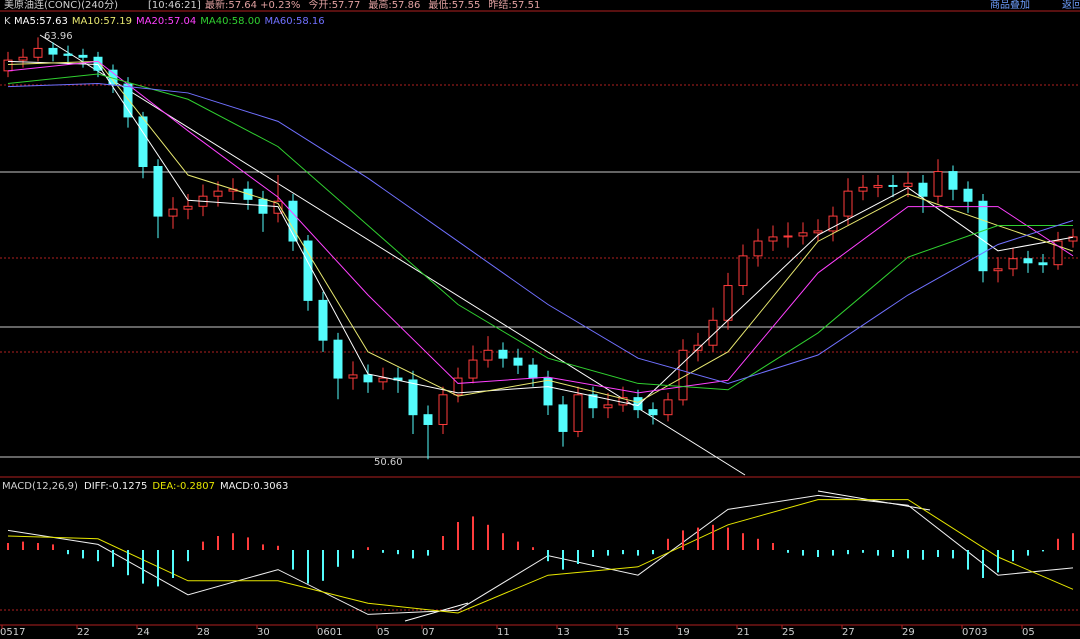  What do you see at coordinates (115, 486) in the screenshot?
I see `legend-entry: DIFF:-0.1275` at bounding box center [115, 486].